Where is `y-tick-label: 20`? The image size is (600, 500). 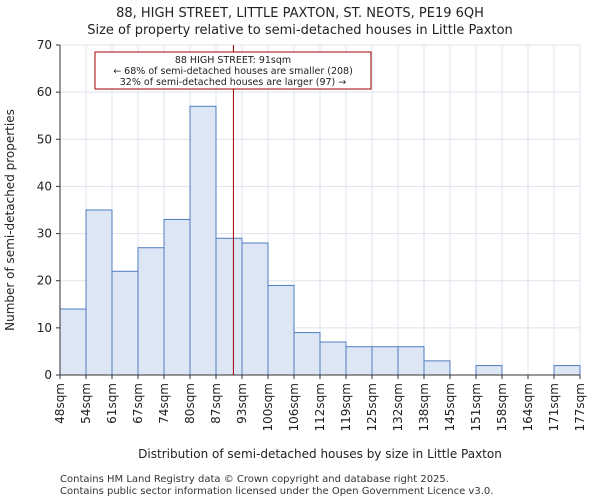
y-tick-label: 20 is located at coordinates (44, 281).